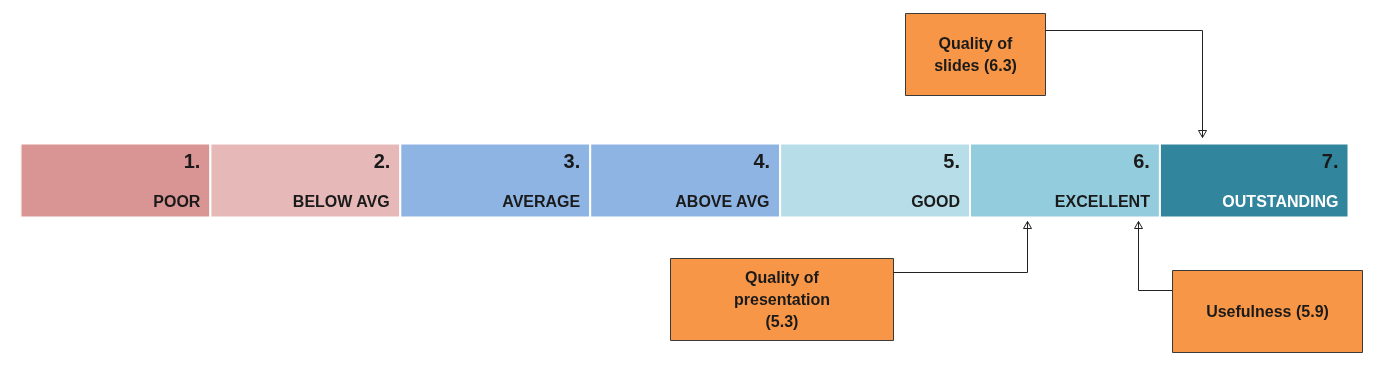 This screenshot has height=368, width=1379. What do you see at coordinates (952, 160) in the screenshot?
I see `annotation: 5.` at bounding box center [952, 160].